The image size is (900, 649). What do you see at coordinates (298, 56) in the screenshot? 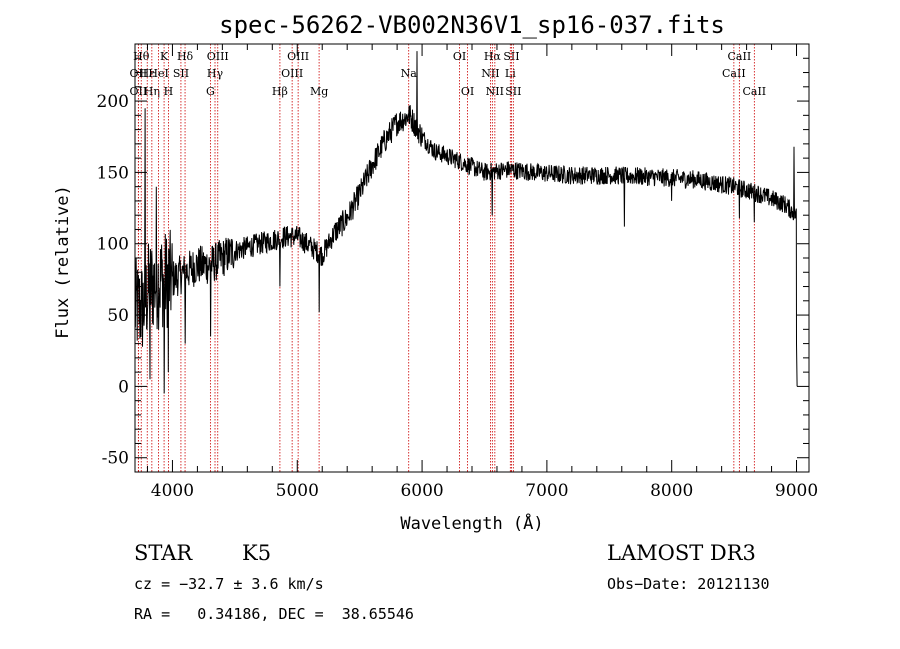
I see `line-marker-label-15: OIII` at bounding box center [298, 56].